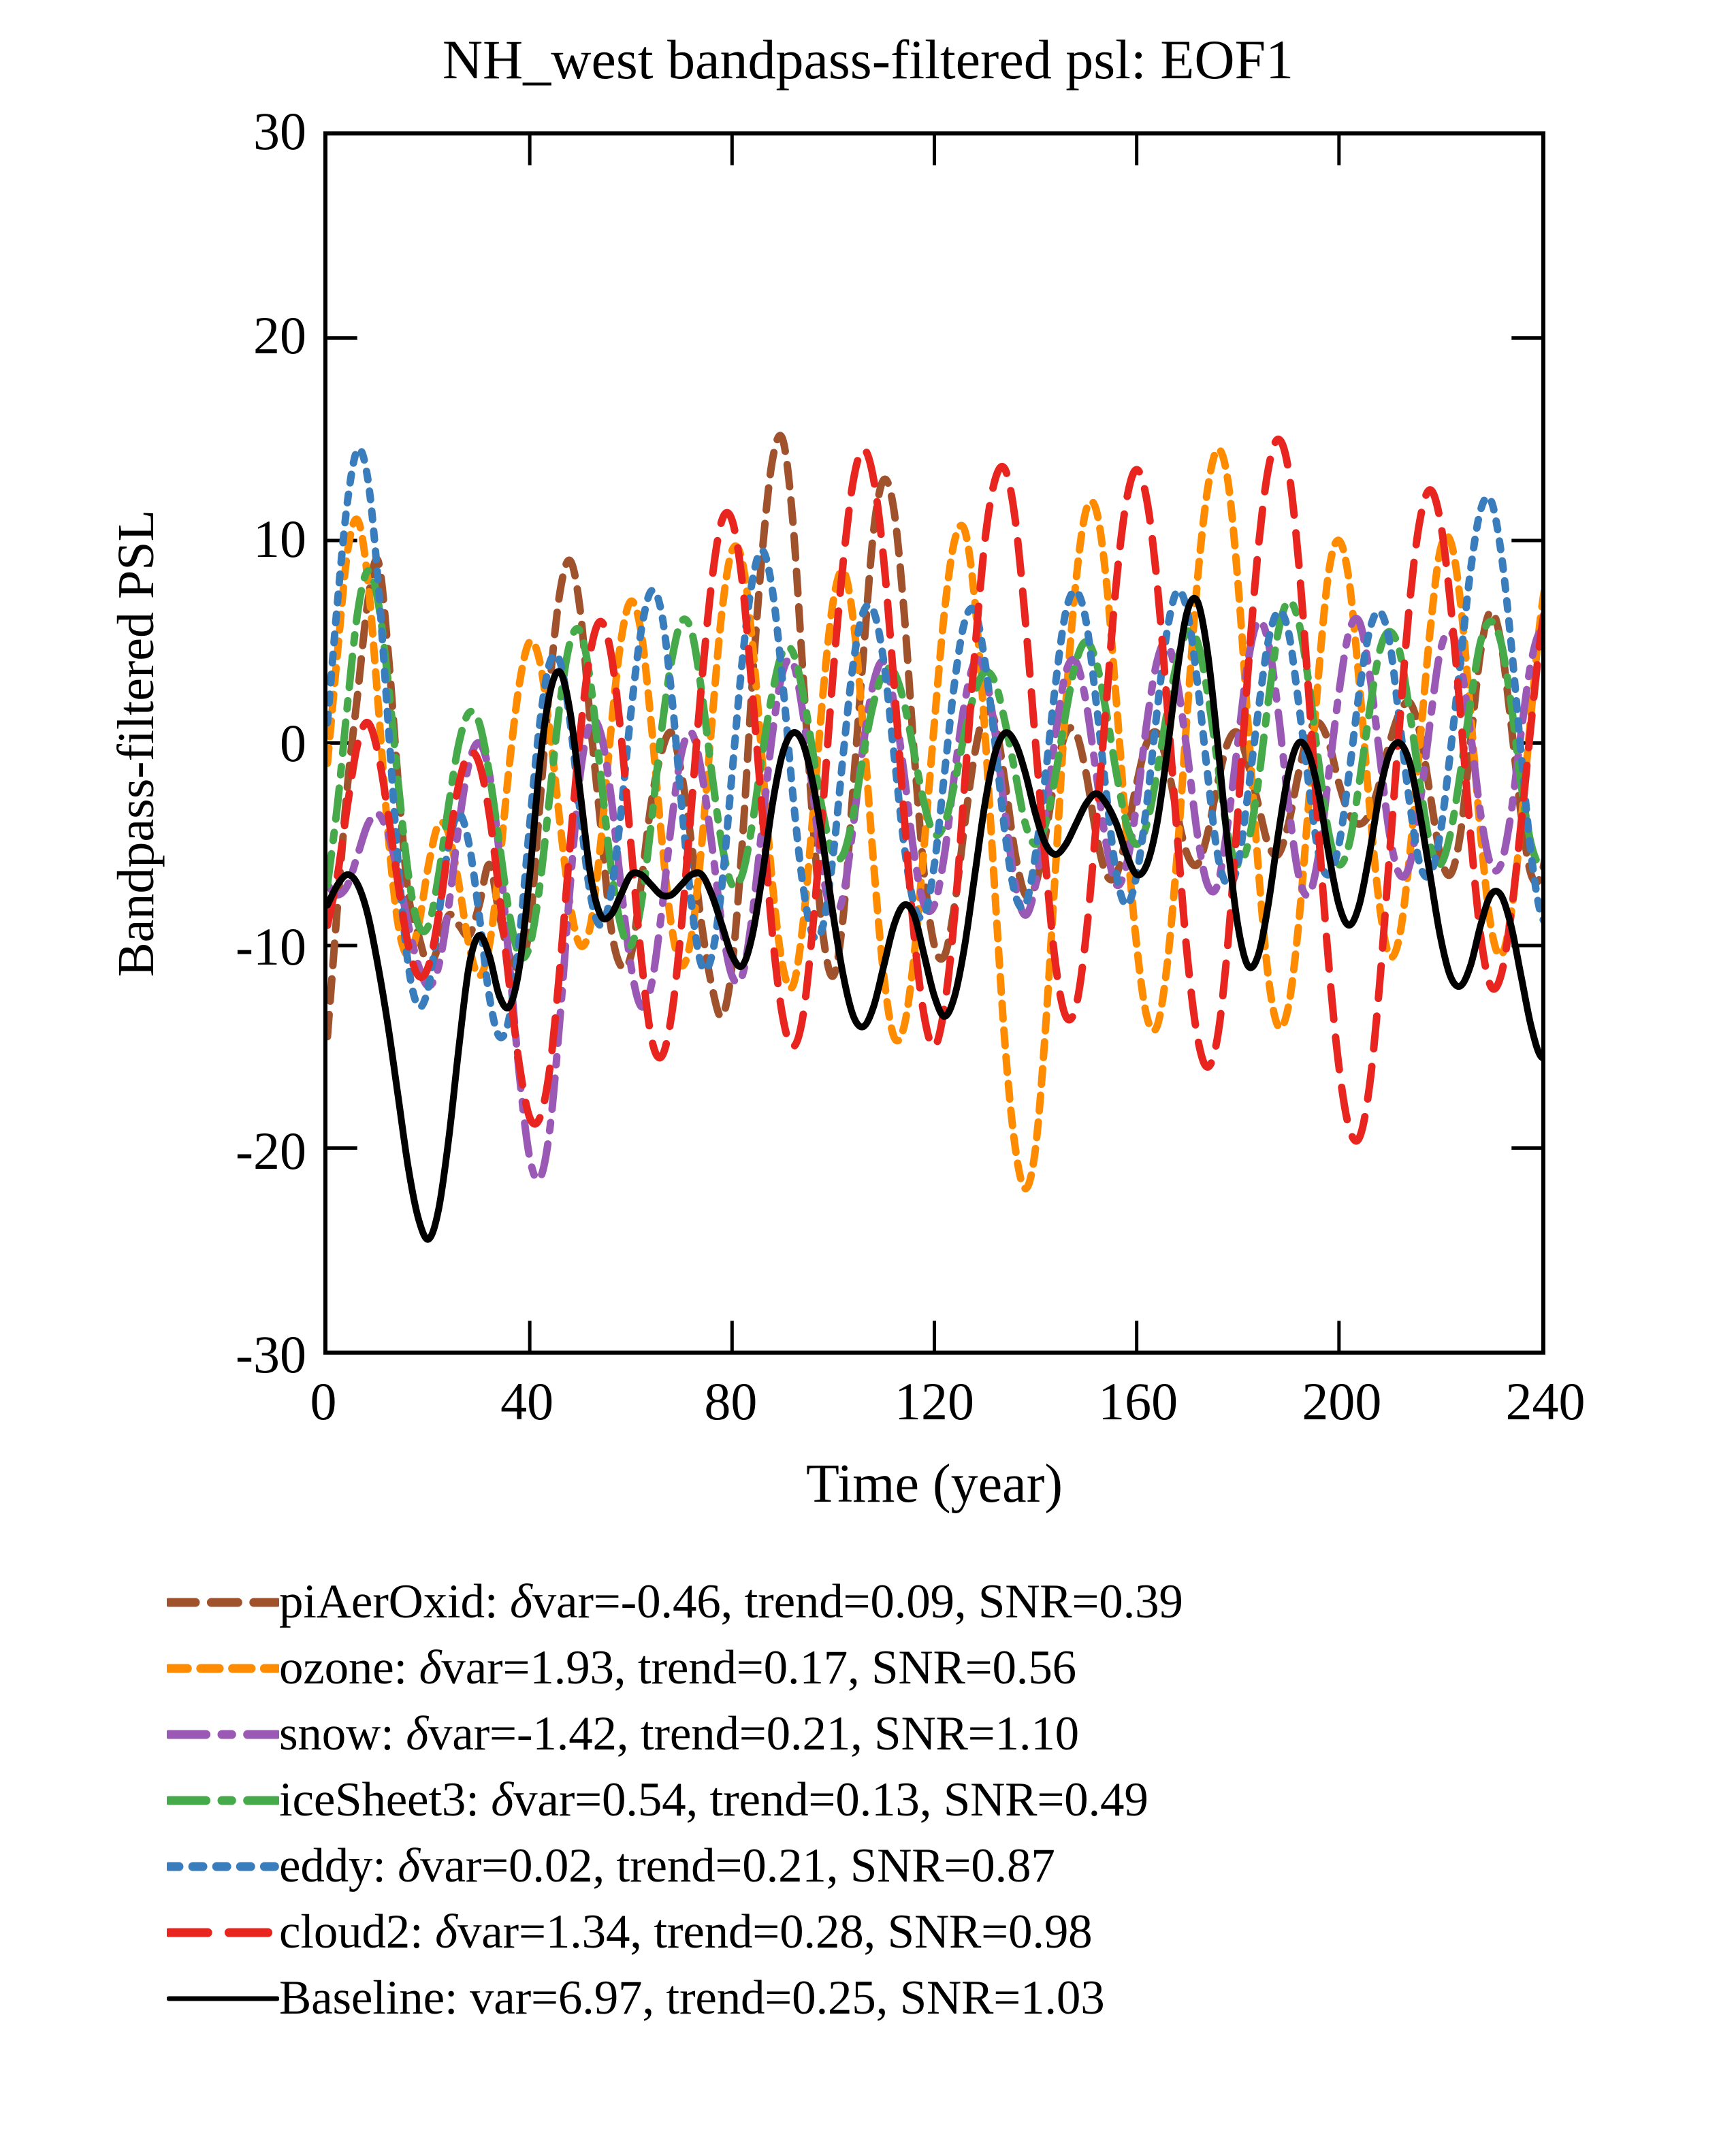 The height and width of the screenshot is (2130, 1736). What do you see at coordinates (223, 1602) in the screenshot?
I see `legend-swatch-piaeroxid` at bounding box center [223, 1602].